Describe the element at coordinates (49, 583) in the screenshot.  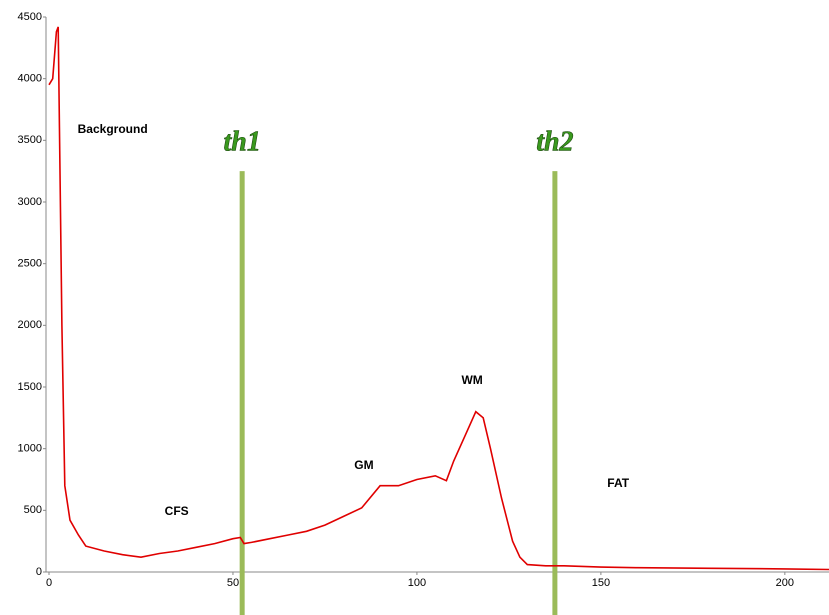
I see `x-tick-label: 0` at that location.